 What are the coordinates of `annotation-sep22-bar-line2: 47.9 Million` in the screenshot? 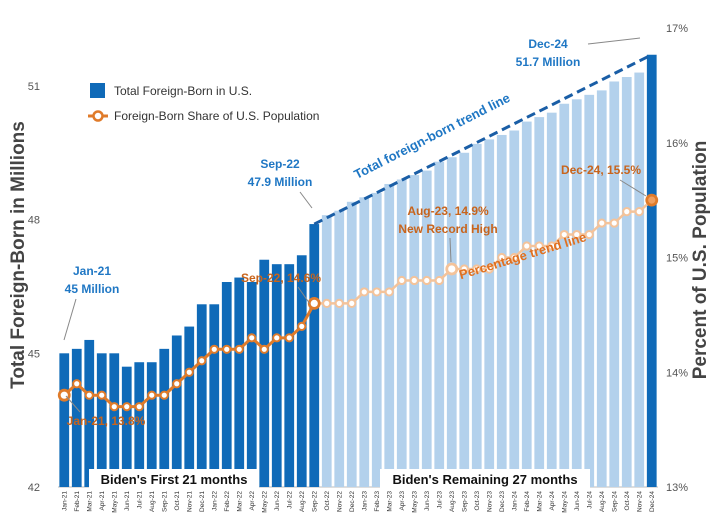 It's located at (280, 182).